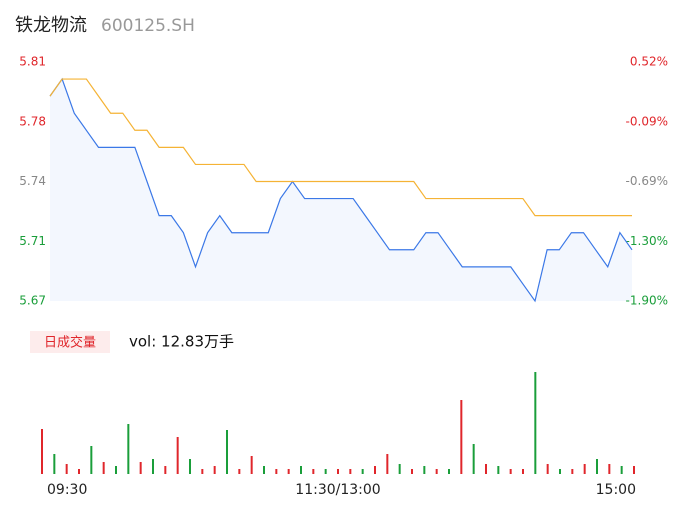  I want to click on legend-box, so click(70, 342).